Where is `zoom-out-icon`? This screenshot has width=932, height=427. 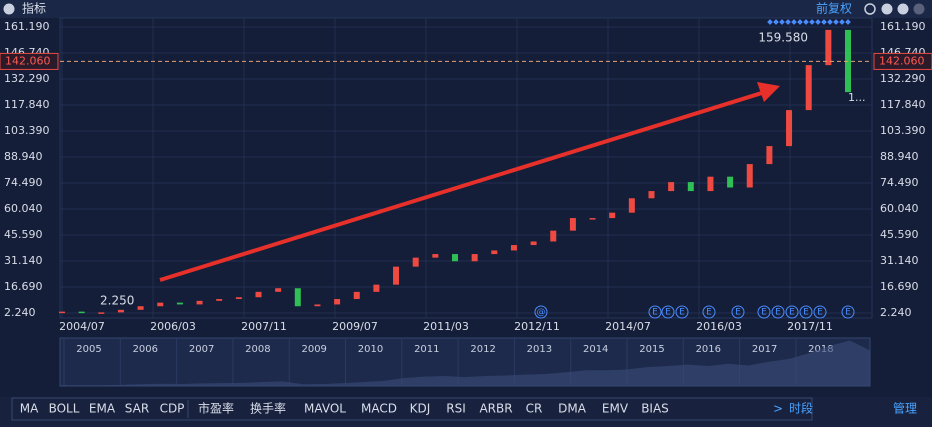
zoom-out-icon is located at coordinates (903, 9).